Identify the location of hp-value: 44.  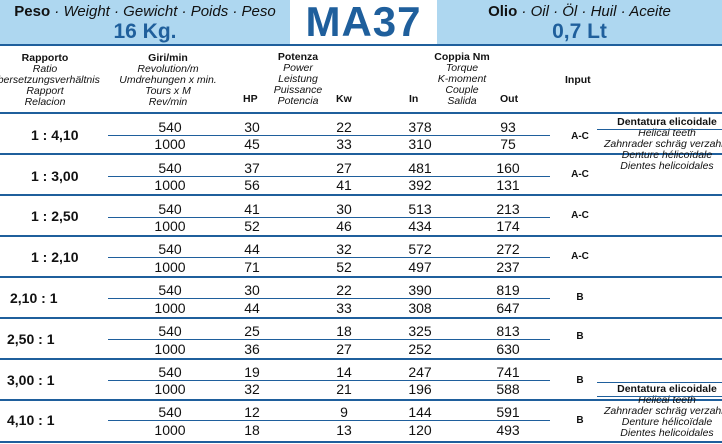
(252, 249).